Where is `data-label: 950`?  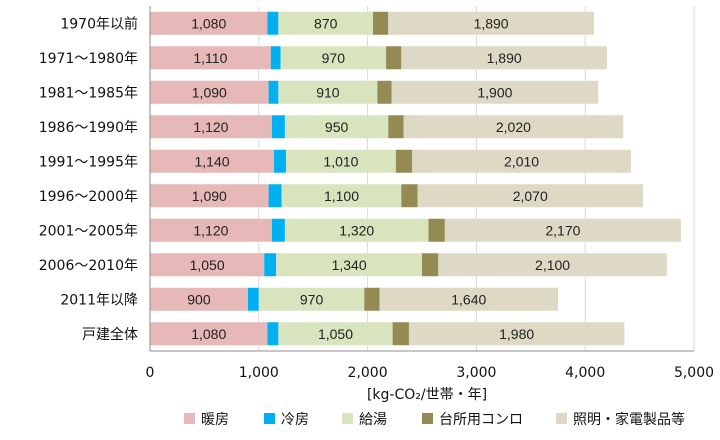 data-label: 950 is located at coordinates (337, 127).